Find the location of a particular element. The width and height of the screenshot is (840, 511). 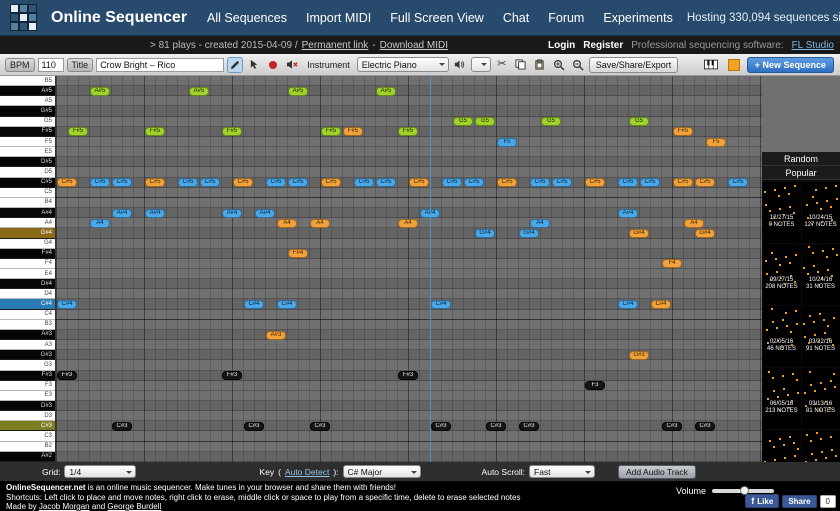

grid-row-b4 is located at coordinates (409, 203).